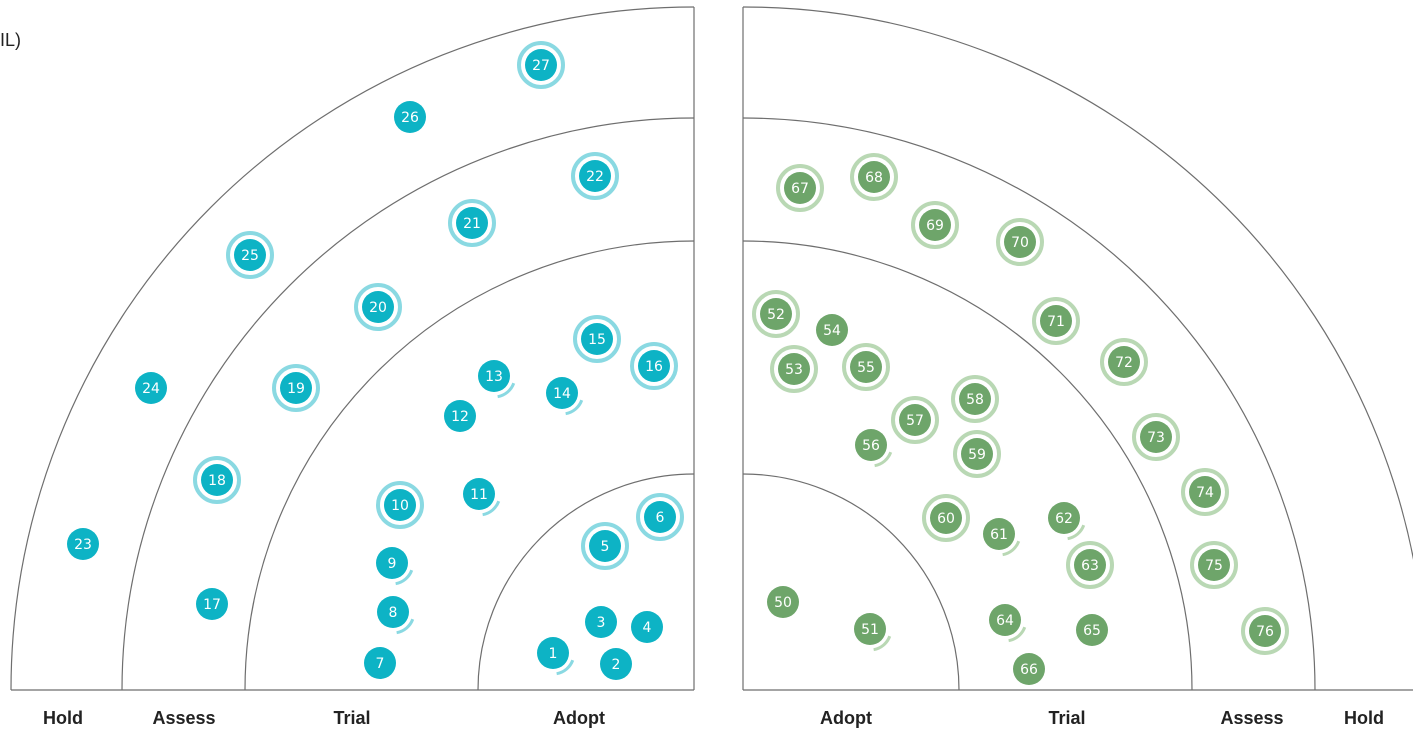  I want to click on blip-54: 54, so click(832, 330).